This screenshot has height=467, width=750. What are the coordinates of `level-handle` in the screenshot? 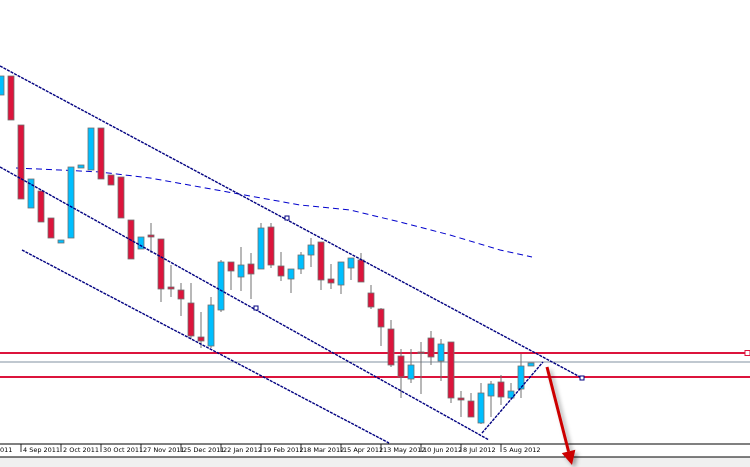 It's located at (747, 353).